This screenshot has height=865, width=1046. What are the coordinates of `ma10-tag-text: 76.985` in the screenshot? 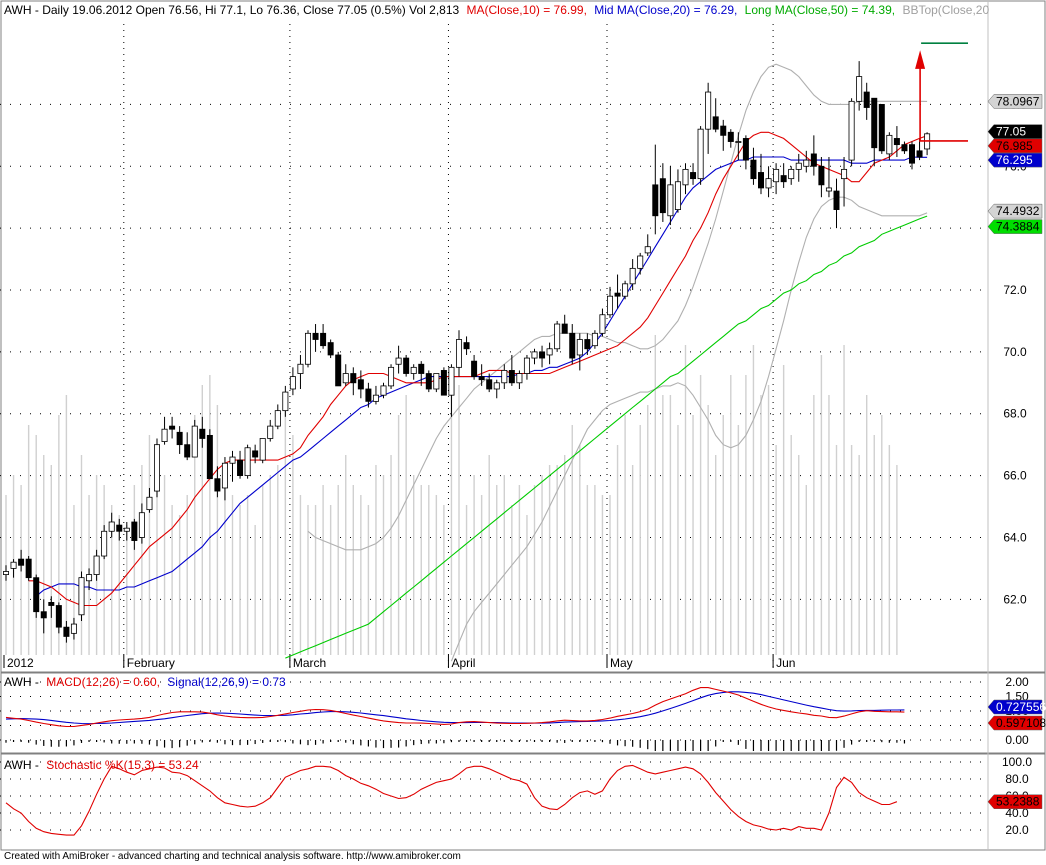 It's located at (1014, 146).